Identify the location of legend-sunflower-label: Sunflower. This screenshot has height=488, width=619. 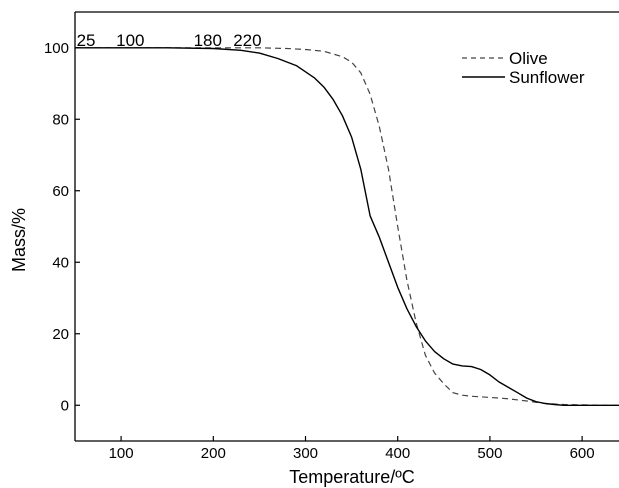
(547, 77).